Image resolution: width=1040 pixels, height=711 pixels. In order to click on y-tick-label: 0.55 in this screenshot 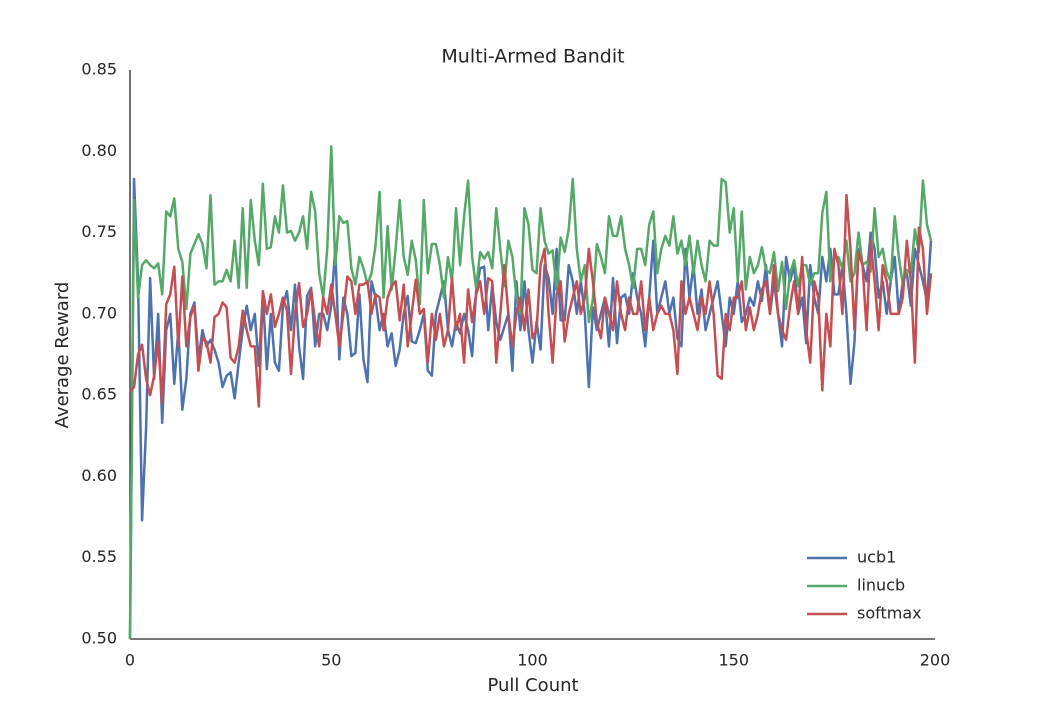, I will do `click(99, 556)`.